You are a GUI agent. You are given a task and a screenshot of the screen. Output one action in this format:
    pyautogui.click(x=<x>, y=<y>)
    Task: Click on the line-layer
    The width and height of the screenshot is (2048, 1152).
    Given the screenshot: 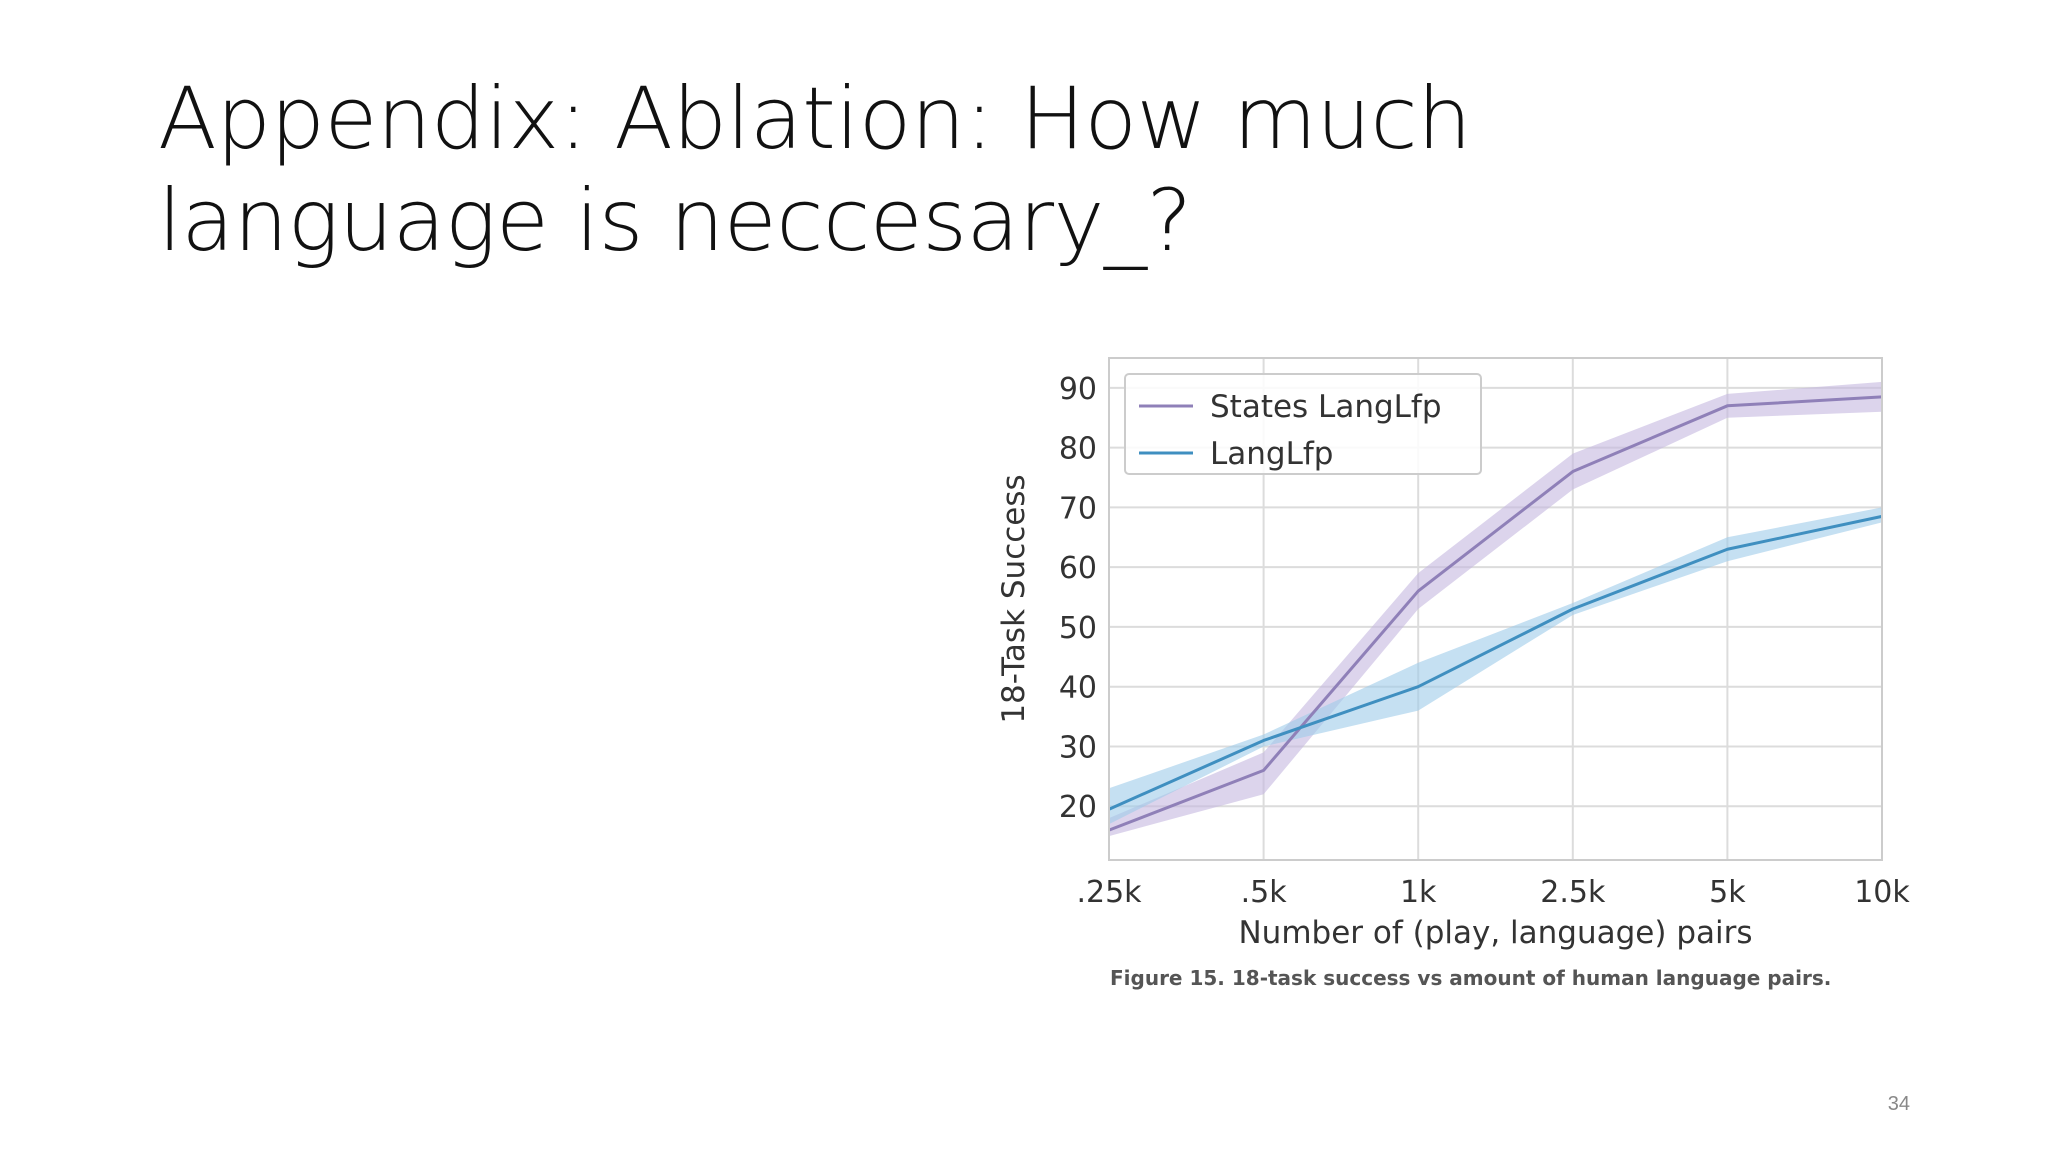 What is the action you would take?
    pyautogui.click(x=1495, y=613)
    